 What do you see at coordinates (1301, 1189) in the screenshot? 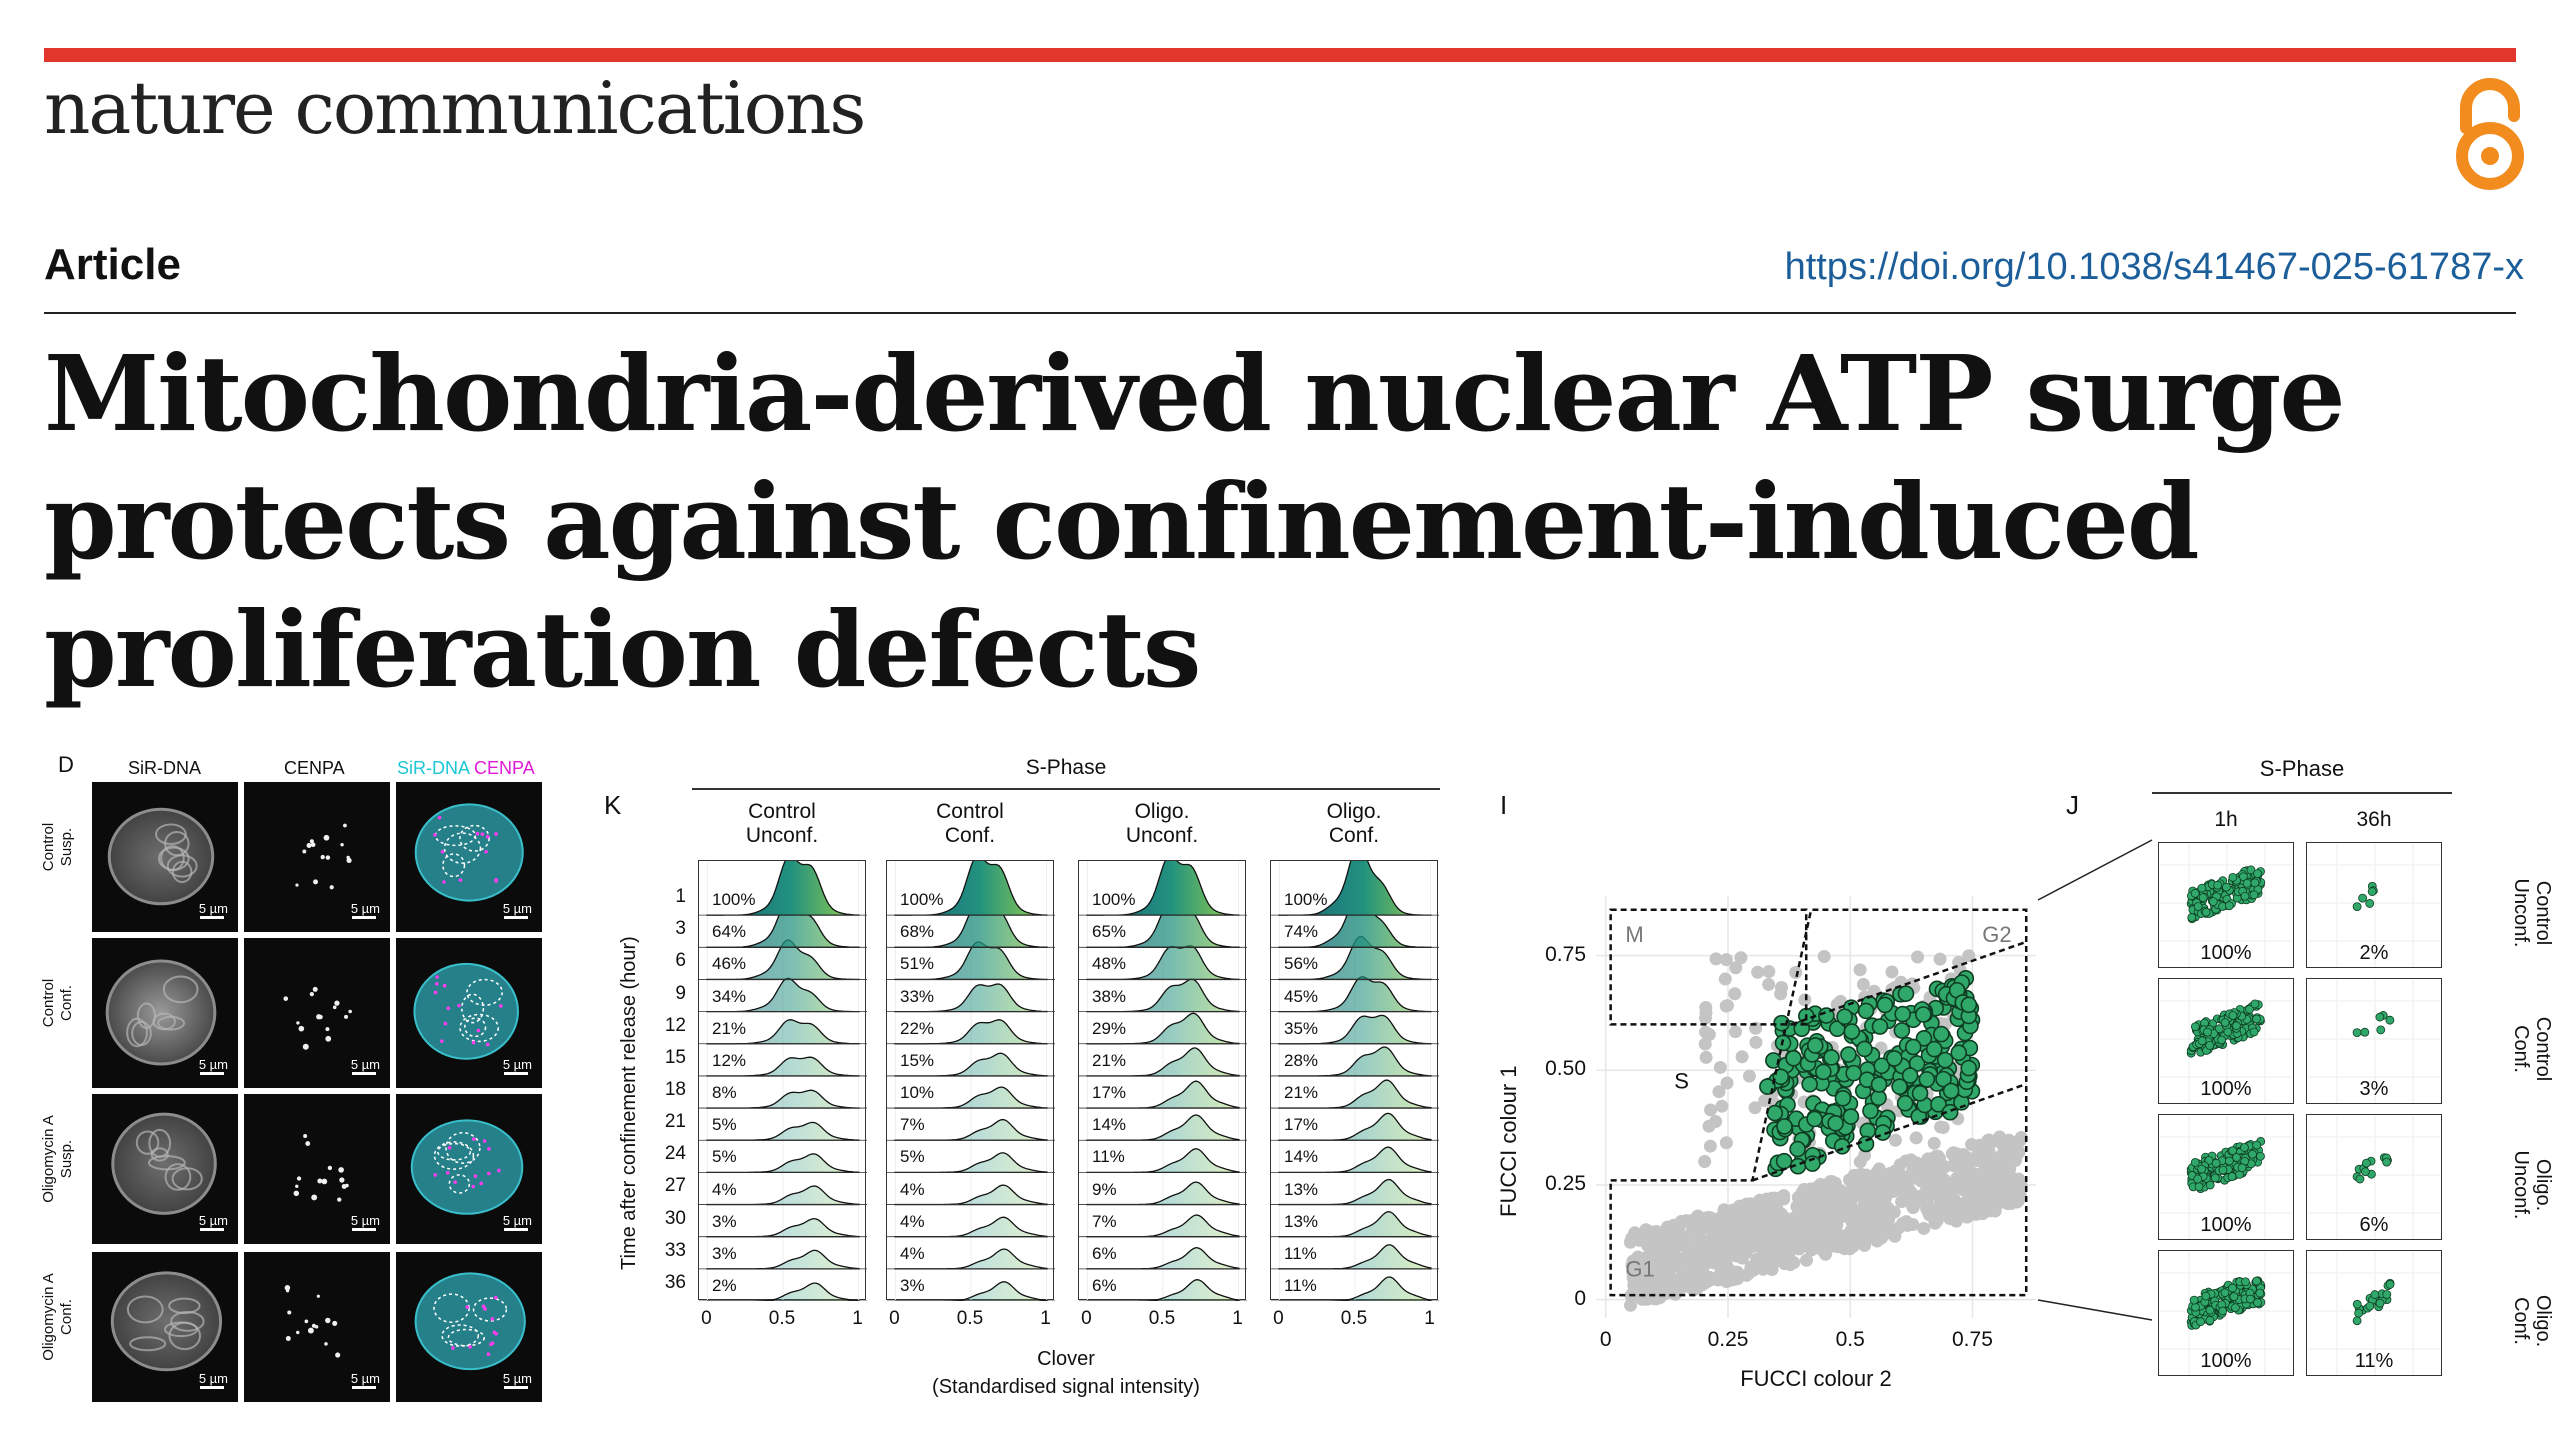
I see `panel-k-percentage: 13%` at bounding box center [1301, 1189].